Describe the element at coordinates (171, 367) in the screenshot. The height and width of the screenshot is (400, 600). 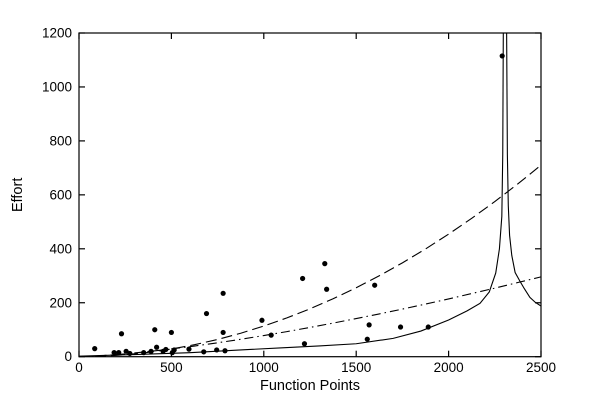
I see `x-tick-label: 500` at that location.